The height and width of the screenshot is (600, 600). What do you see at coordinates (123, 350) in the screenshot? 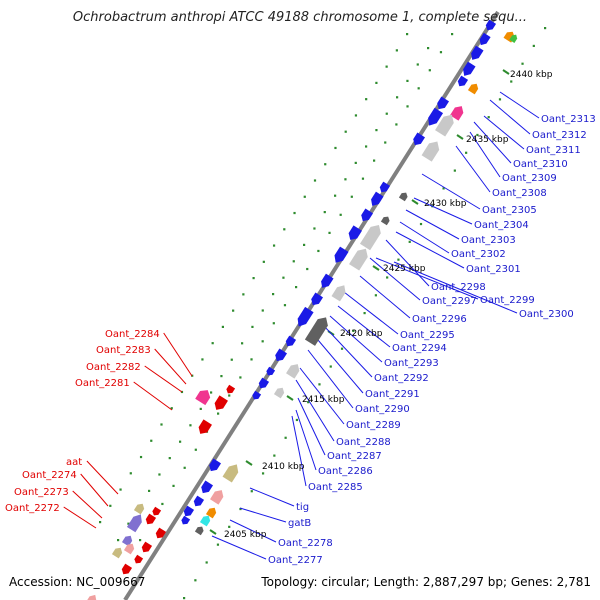
I see `gene-label: Oant_2283` at bounding box center [123, 350].